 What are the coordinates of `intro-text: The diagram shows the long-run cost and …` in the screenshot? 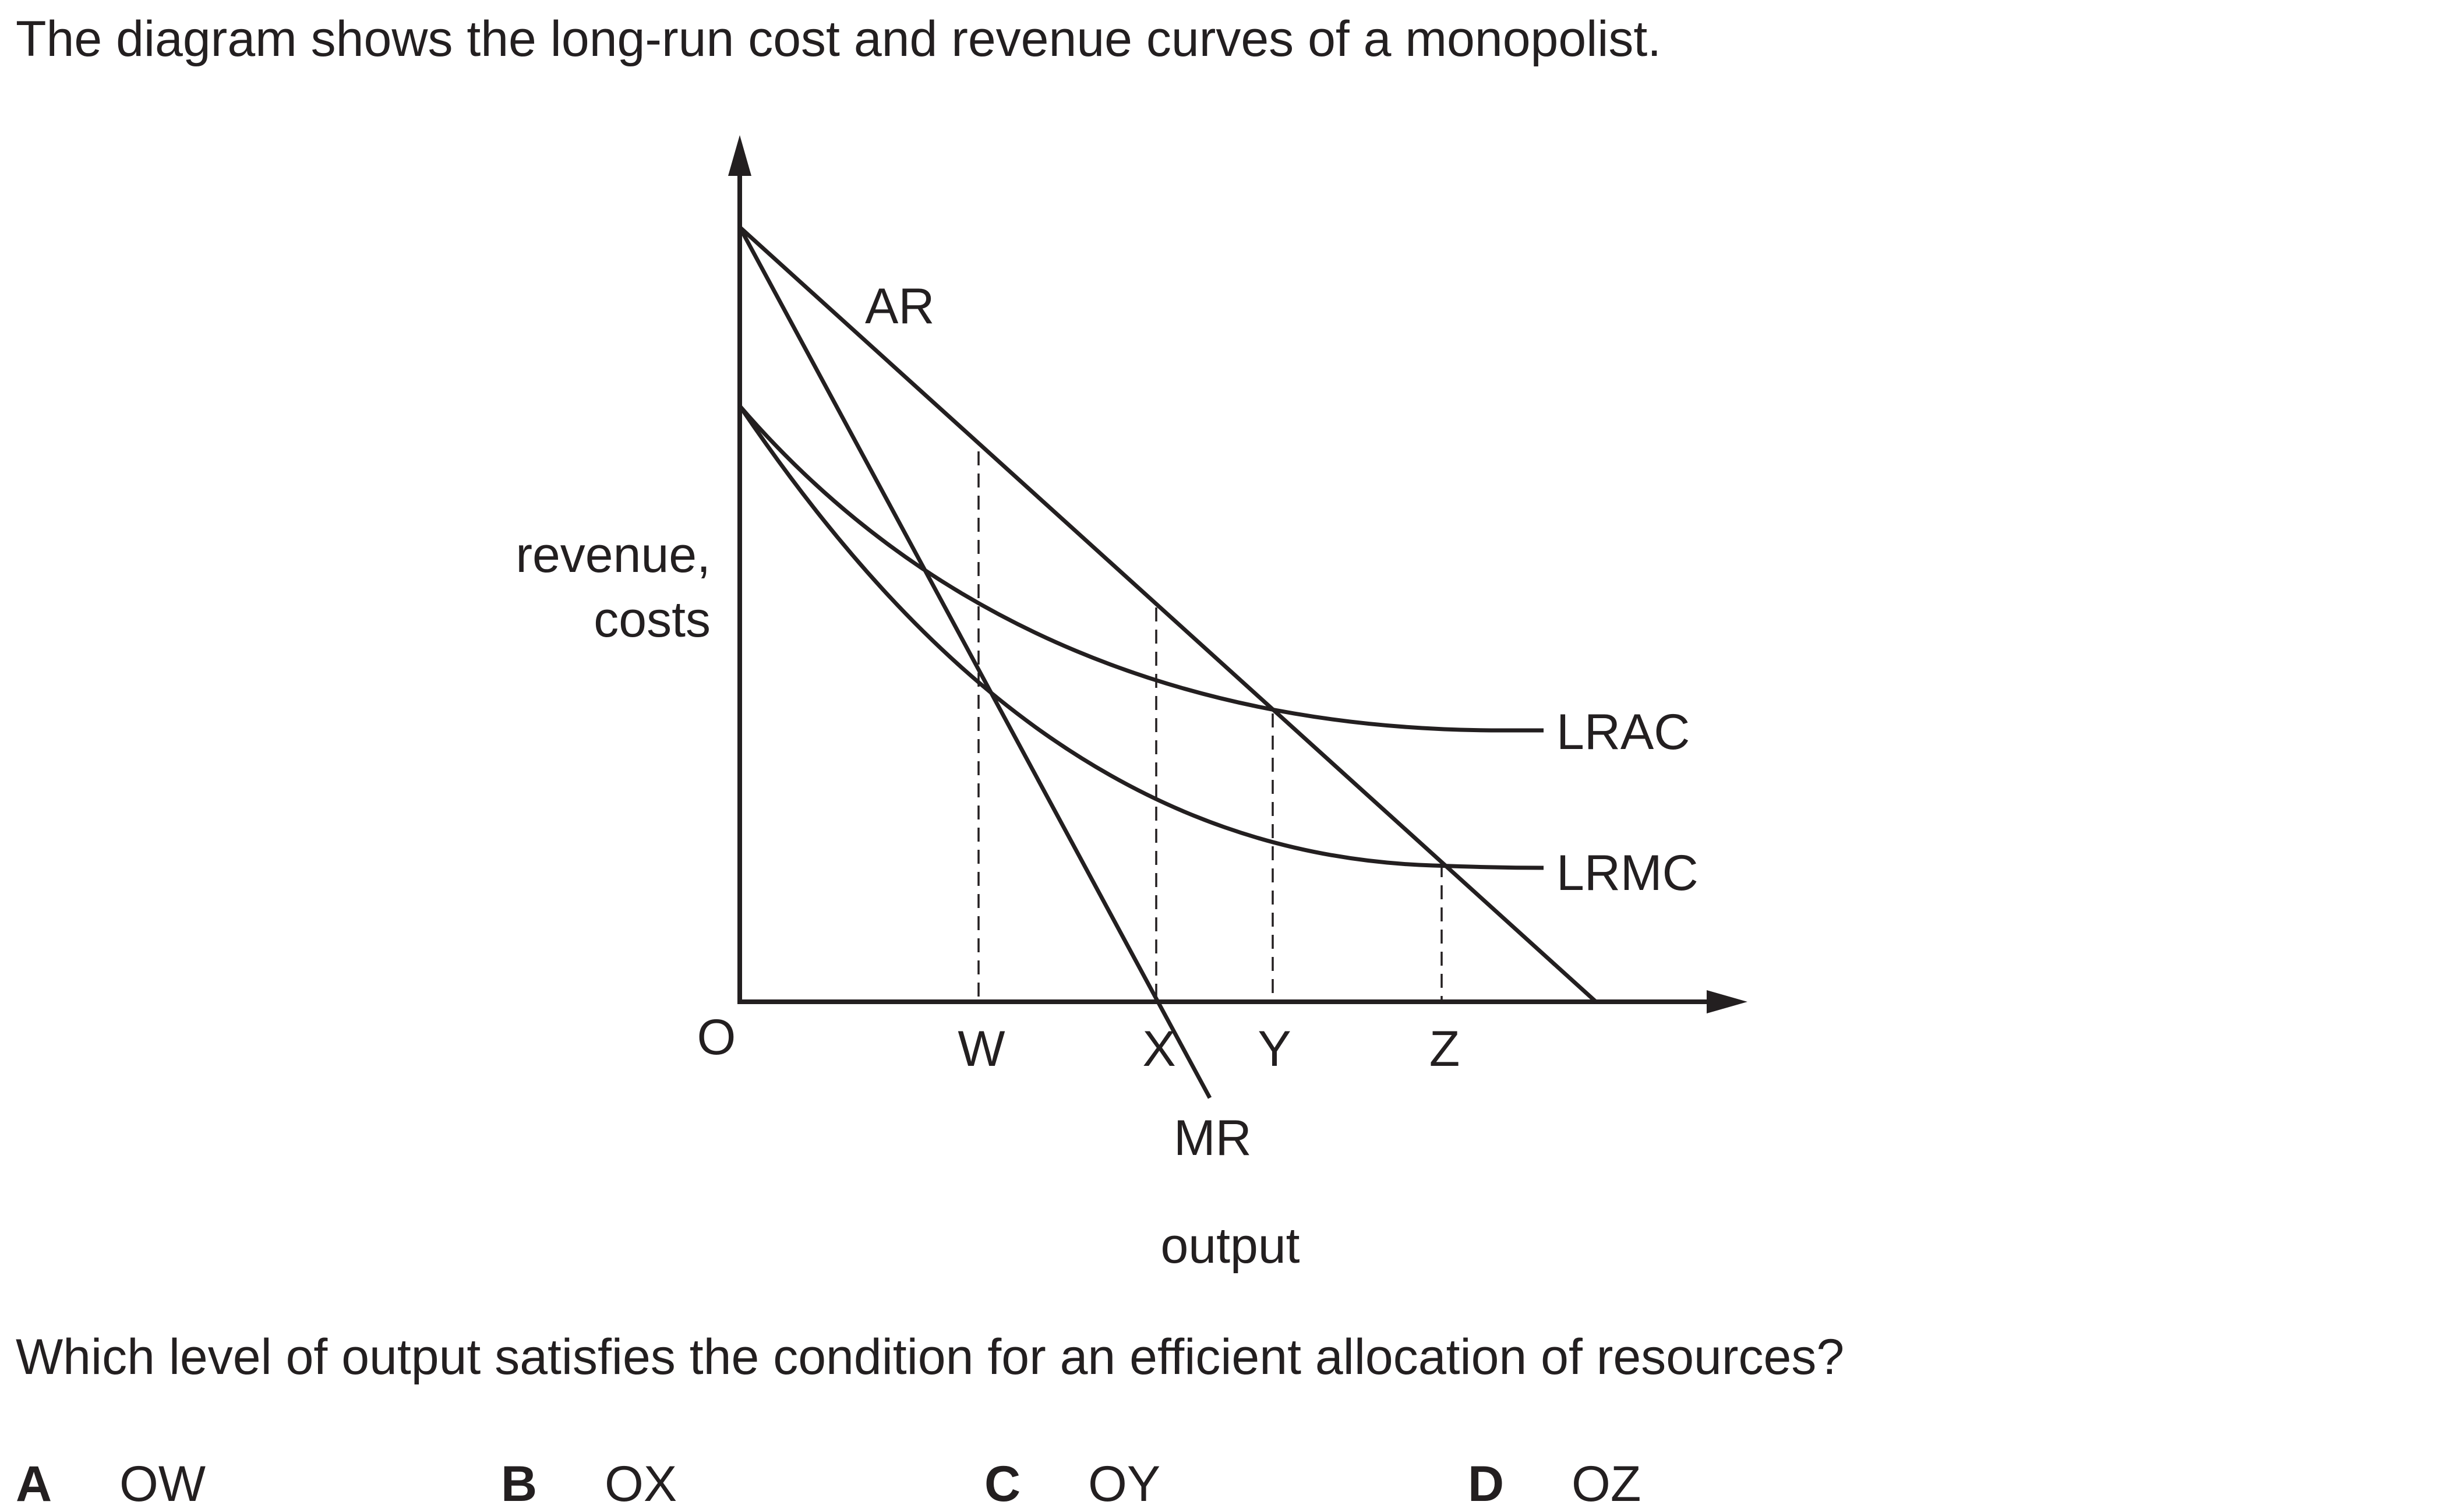 It's located at (839, 39).